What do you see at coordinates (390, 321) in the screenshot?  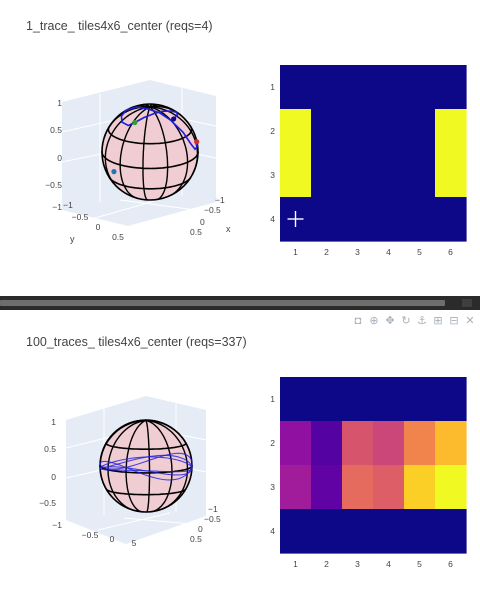 I see `pan-icon: ✥` at bounding box center [390, 321].